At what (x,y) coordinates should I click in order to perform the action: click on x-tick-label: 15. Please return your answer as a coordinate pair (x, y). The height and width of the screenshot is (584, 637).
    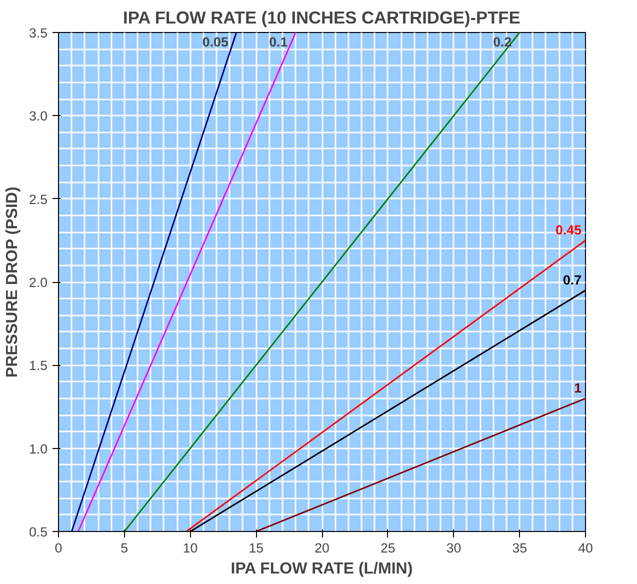
    Looking at the image, I should click on (256, 548).